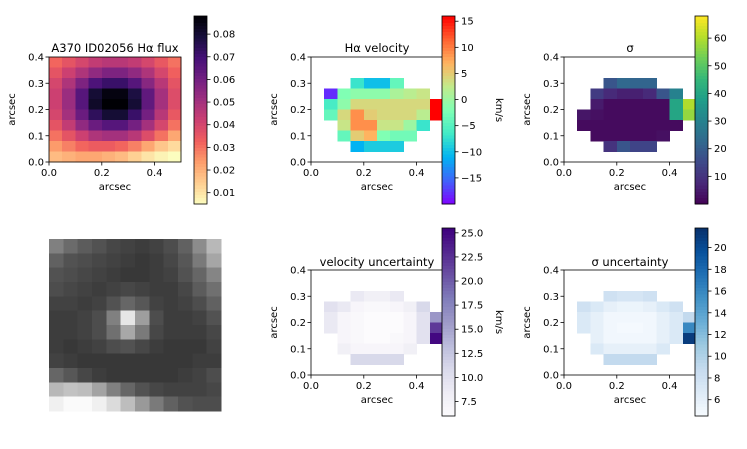  Describe the element at coordinates (214, 110) in the screenshot. I see `colorbar: 0.01 0.02 0.03 0.04 0.05 0.06 0.07 0.08` at that location.